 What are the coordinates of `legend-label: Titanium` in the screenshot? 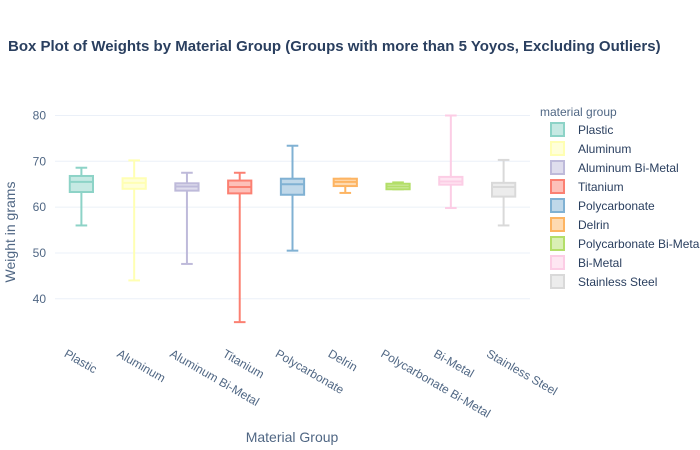 It's located at (601, 187).